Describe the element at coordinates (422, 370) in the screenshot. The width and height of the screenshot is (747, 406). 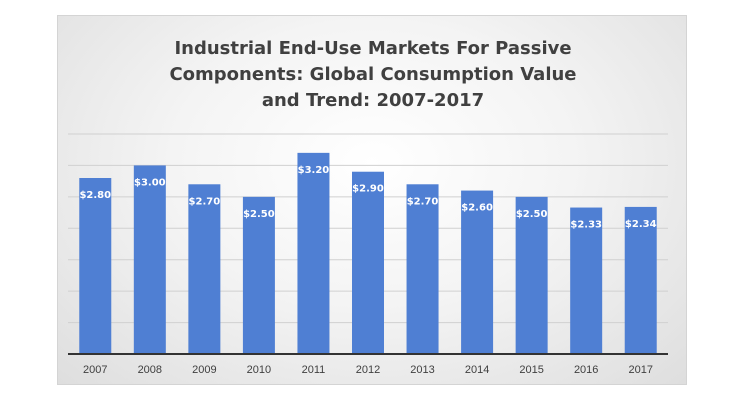
I see `x-tick-label-2013: 2013` at that location.